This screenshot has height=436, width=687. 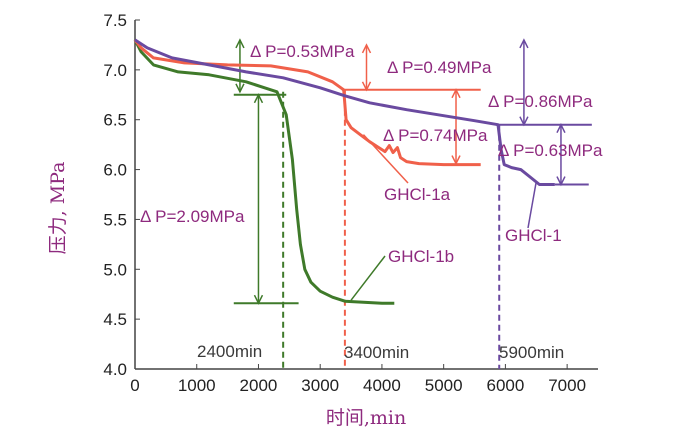 I want to click on y-tick-label: 7.5, so click(x=115, y=20).